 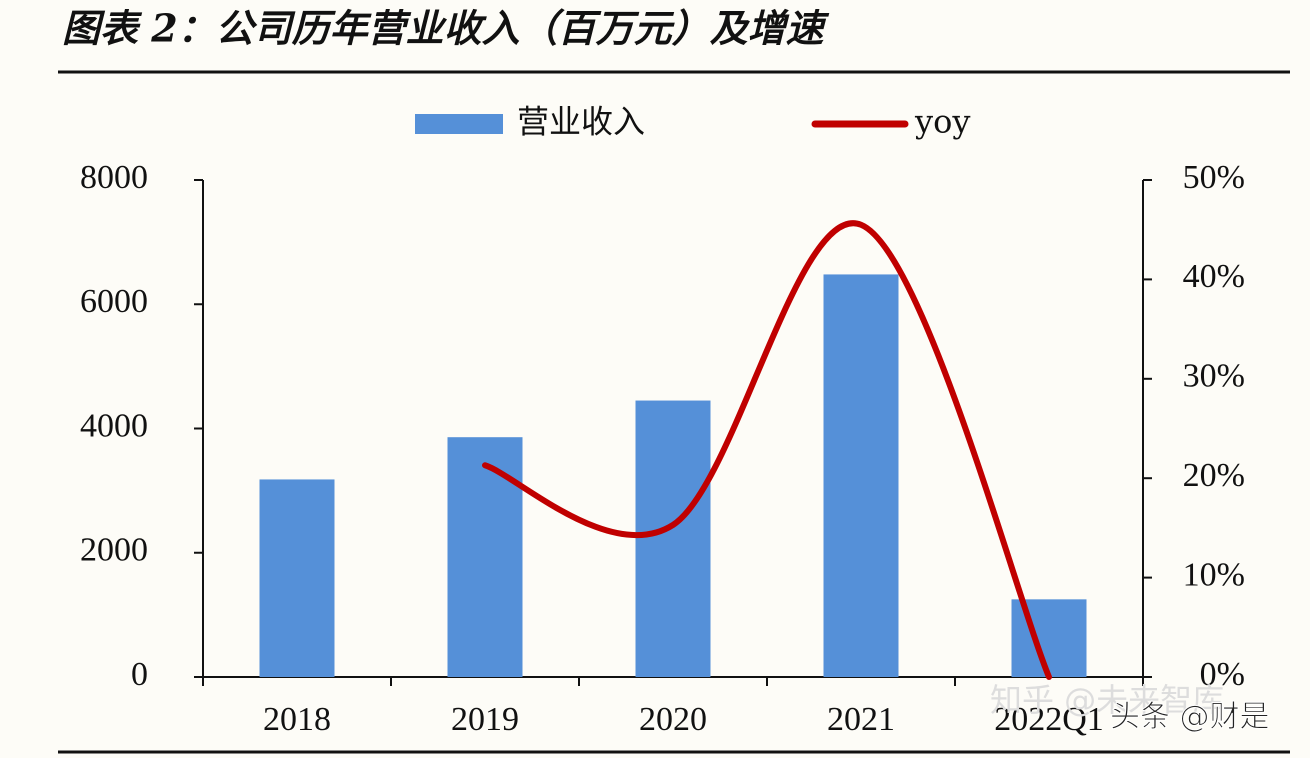 What do you see at coordinates (1214, 376) in the screenshot?
I see `y2-tick-label: 30%` at bounding box center [1214, 376].